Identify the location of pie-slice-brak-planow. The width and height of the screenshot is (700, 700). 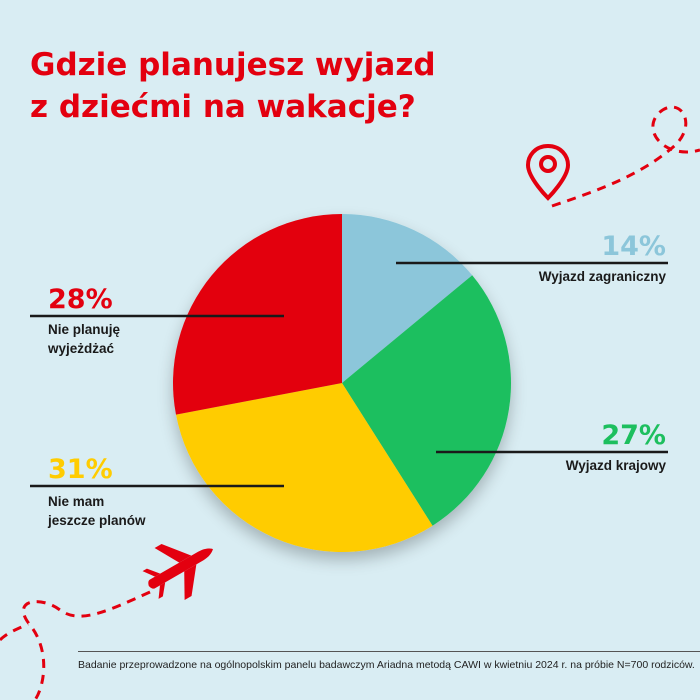
(304, 467).